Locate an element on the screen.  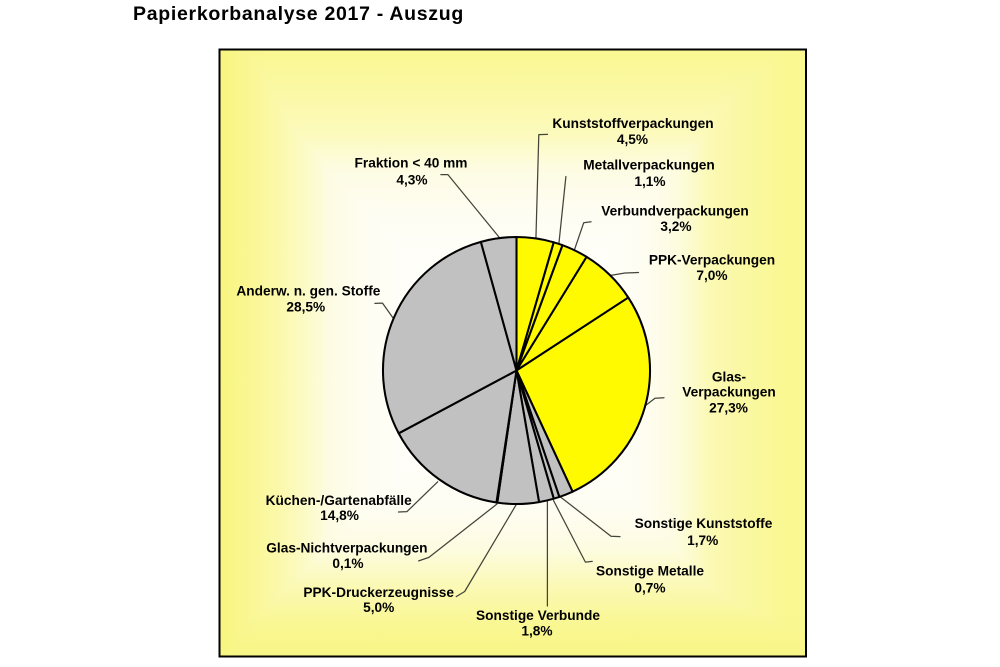
svg-text: Metallverpackungen is located at coordinates (649, 165).